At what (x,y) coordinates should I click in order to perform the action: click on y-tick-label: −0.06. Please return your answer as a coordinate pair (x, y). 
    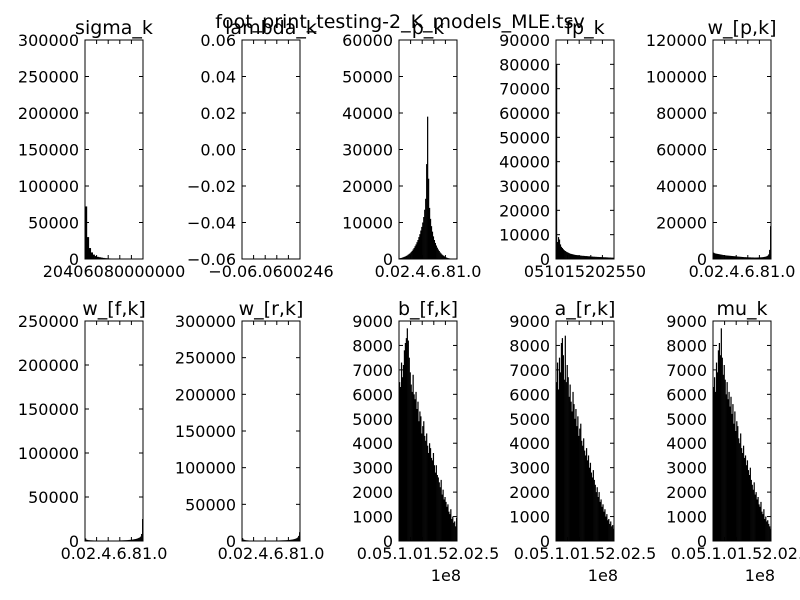
    Looking at the image, I should click on (211, 259).